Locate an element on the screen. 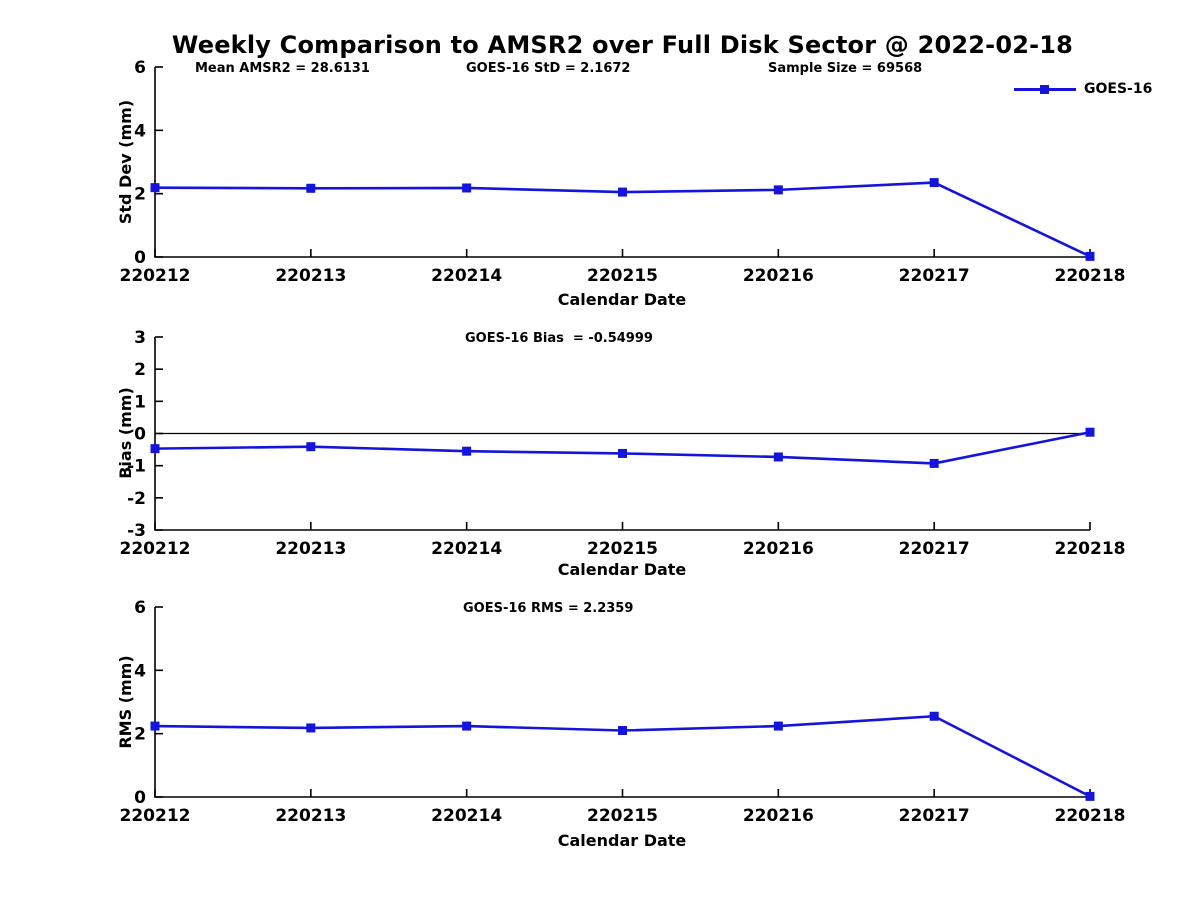 This screenshot has width=1200, height=900. annotation-mean-amsr2: Mean AMSR2 = 28.6131 is located at coordinates (282, 68).